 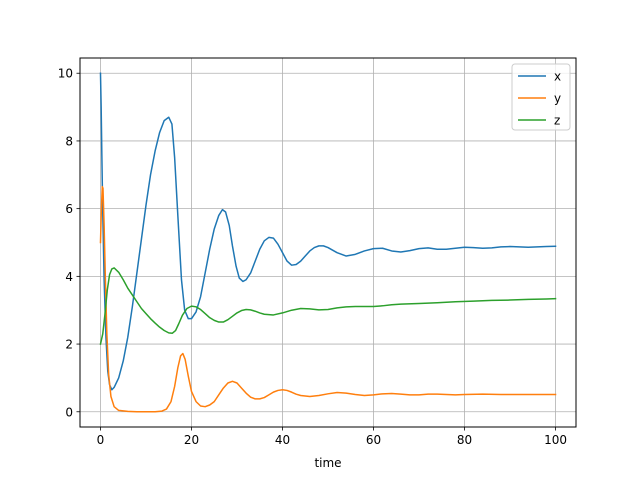 What do you see at coordinates (65, 74) in the screenshot?
I see `y-tick-label: 10` at bounding box center [65, 74].